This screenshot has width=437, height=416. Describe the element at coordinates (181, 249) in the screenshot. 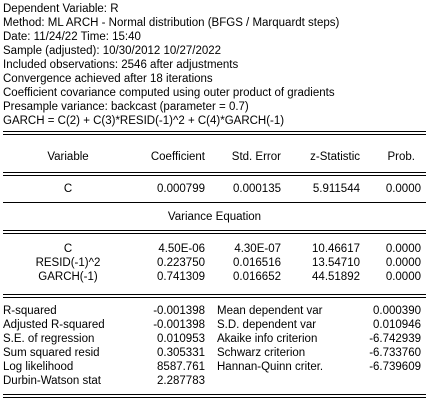

I see `row-coef: 4.50E-06` at that location.